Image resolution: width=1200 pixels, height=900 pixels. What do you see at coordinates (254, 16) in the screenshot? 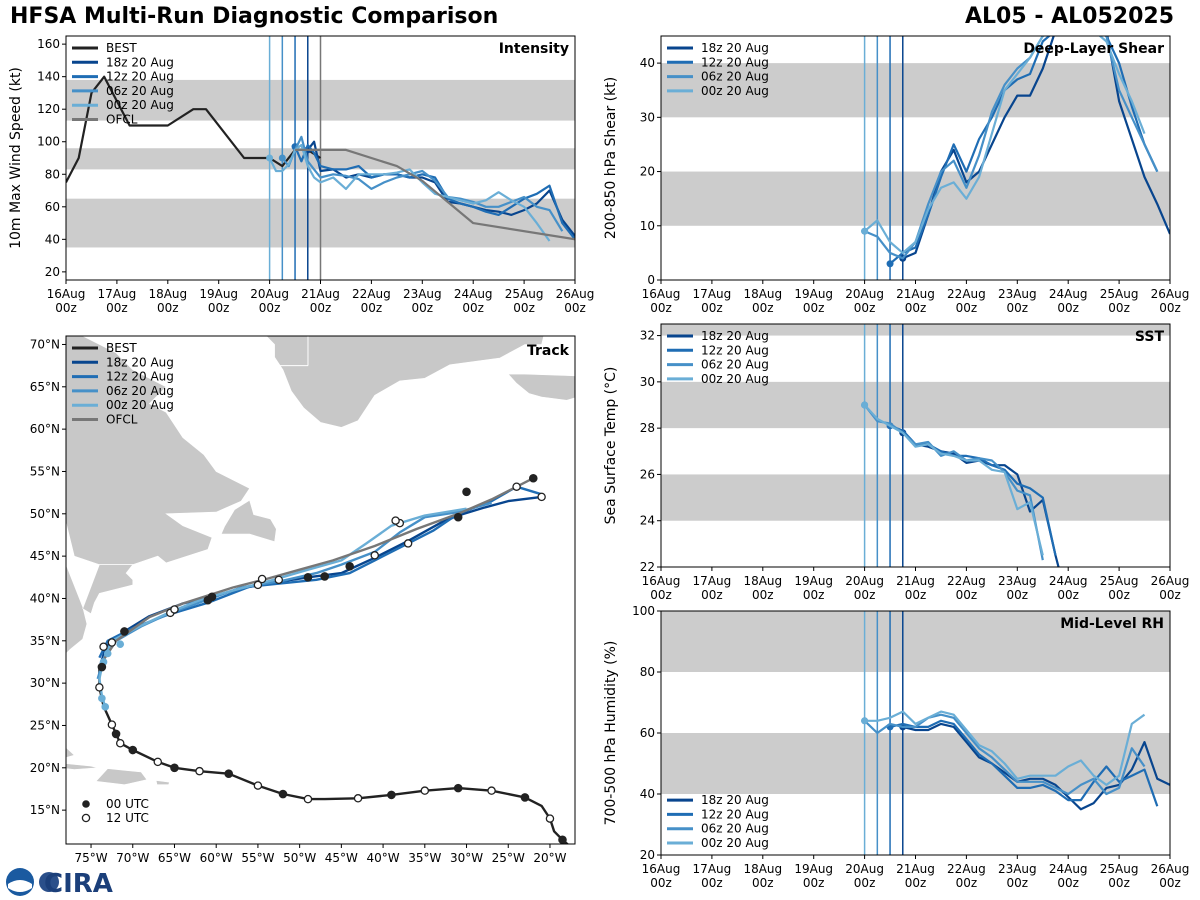
I see `page-title: HFSA Multi-Run Diagnostic Comparison` at bounding box center [254, 16].